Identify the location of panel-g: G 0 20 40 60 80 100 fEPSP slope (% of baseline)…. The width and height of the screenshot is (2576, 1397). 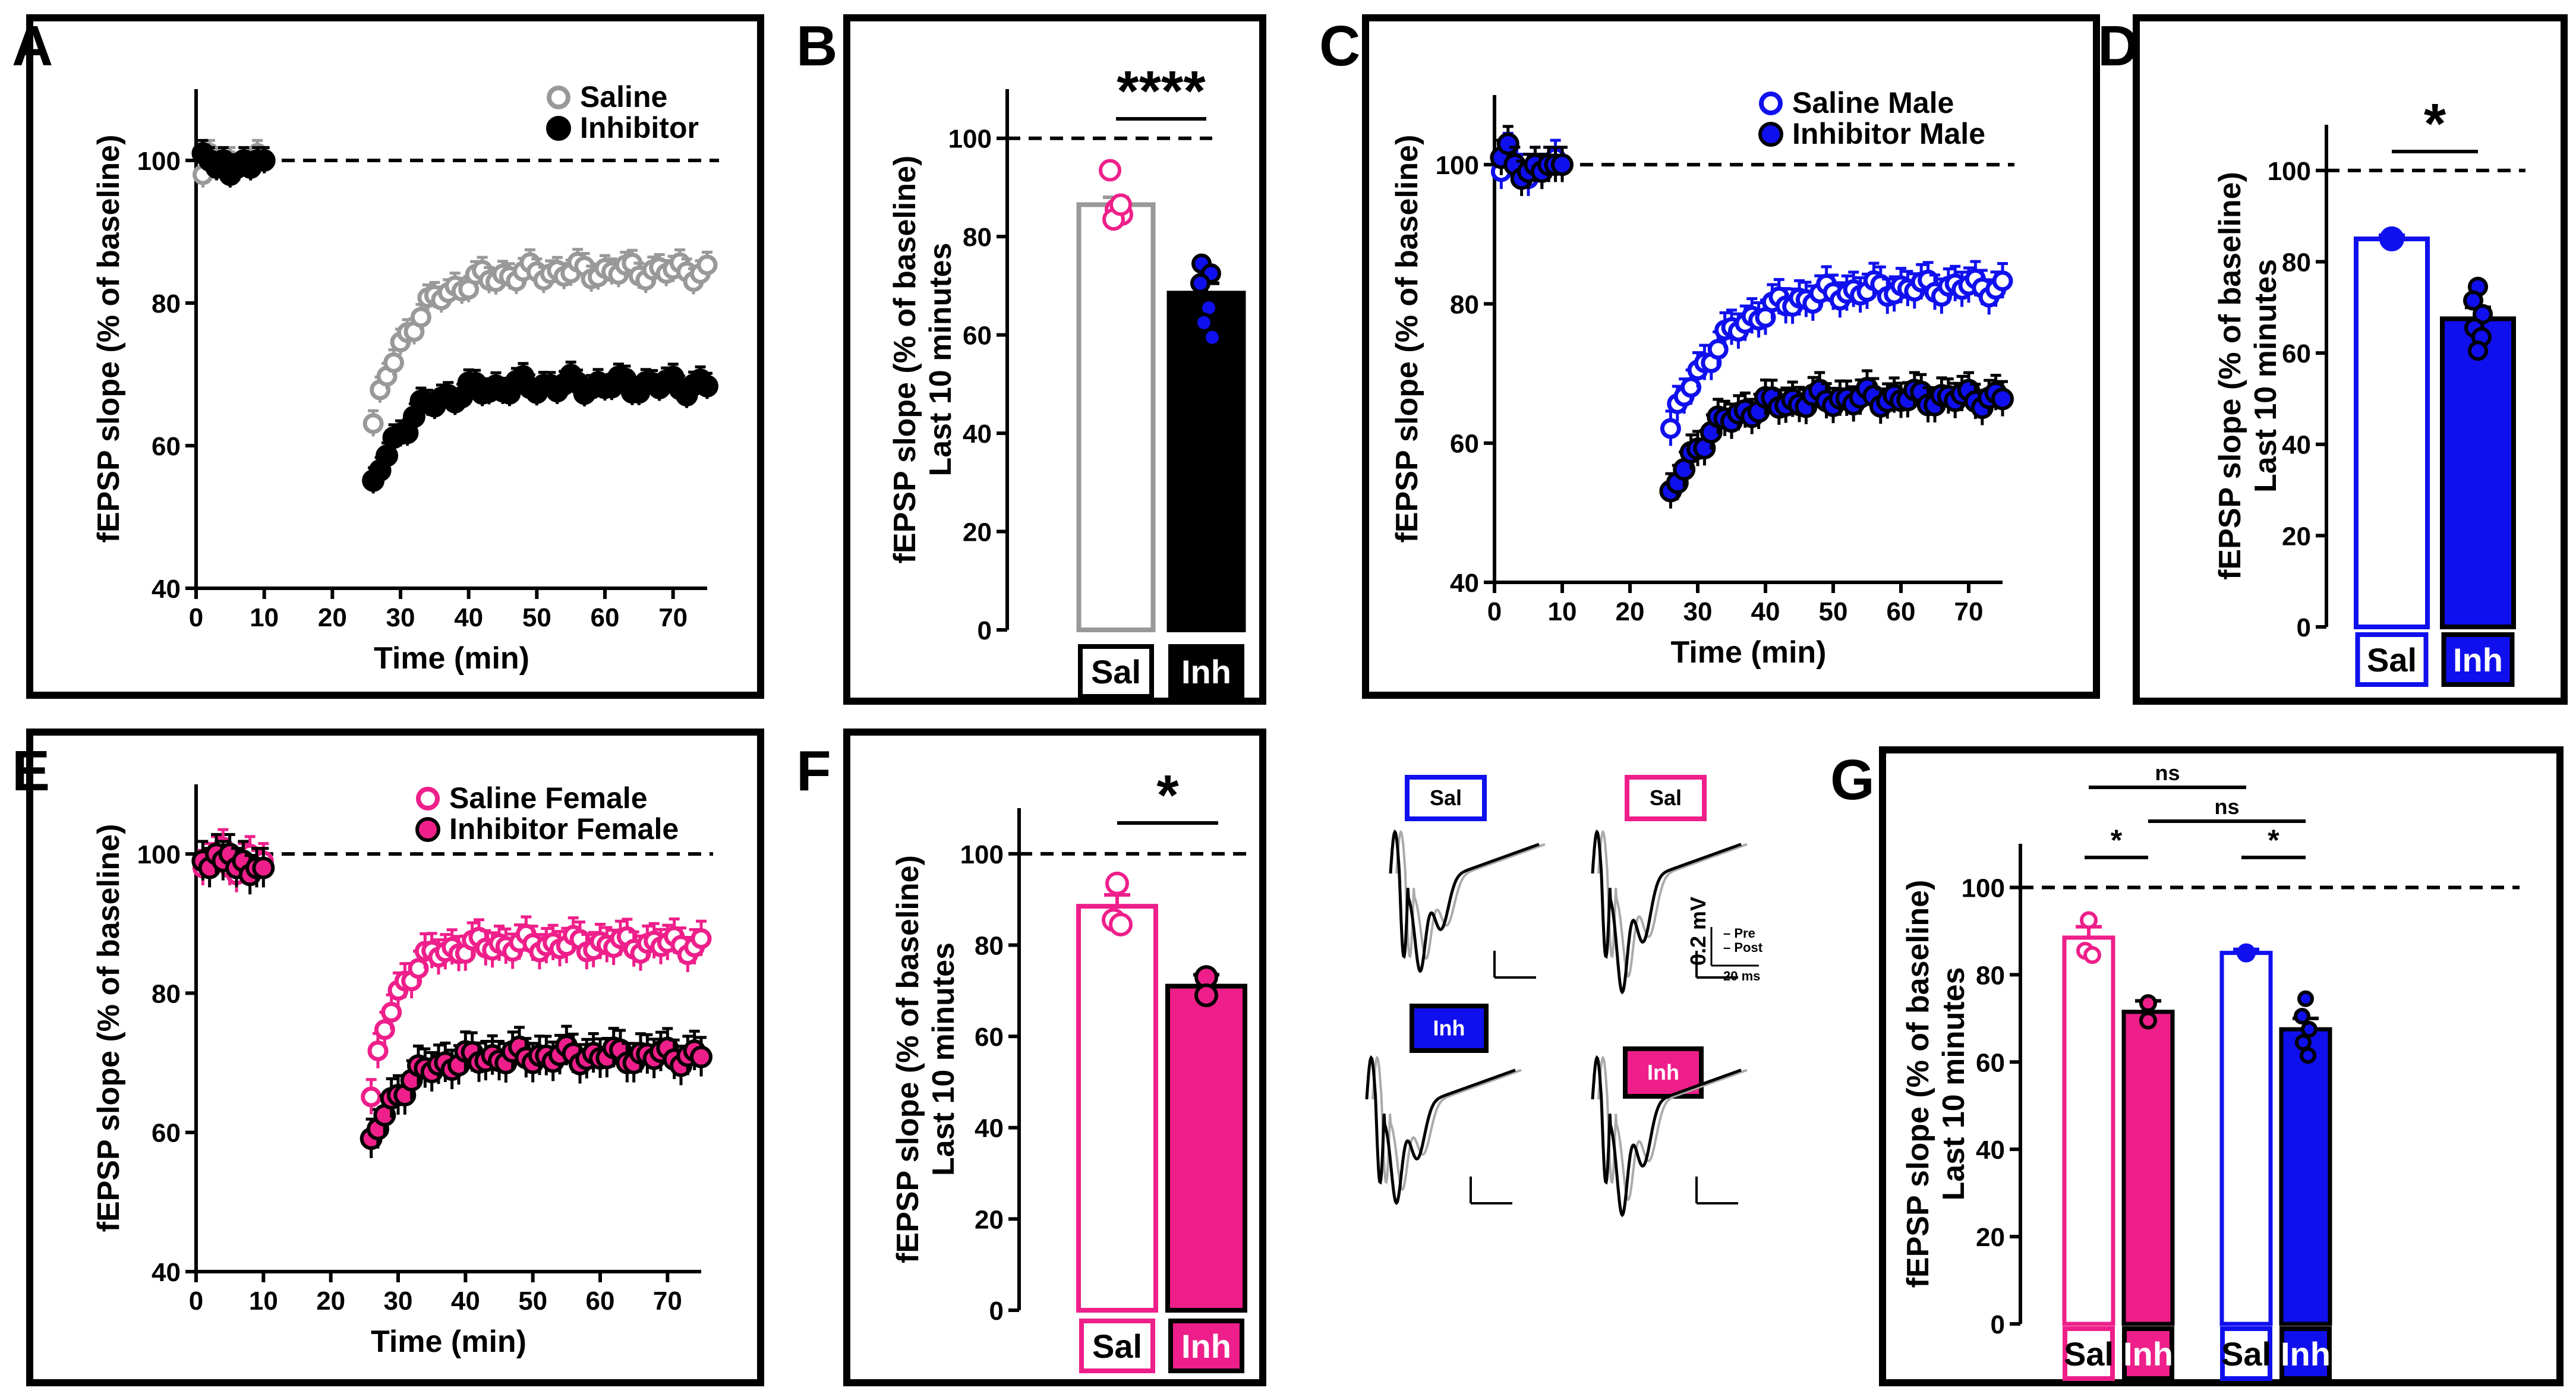
(2197, 1066).